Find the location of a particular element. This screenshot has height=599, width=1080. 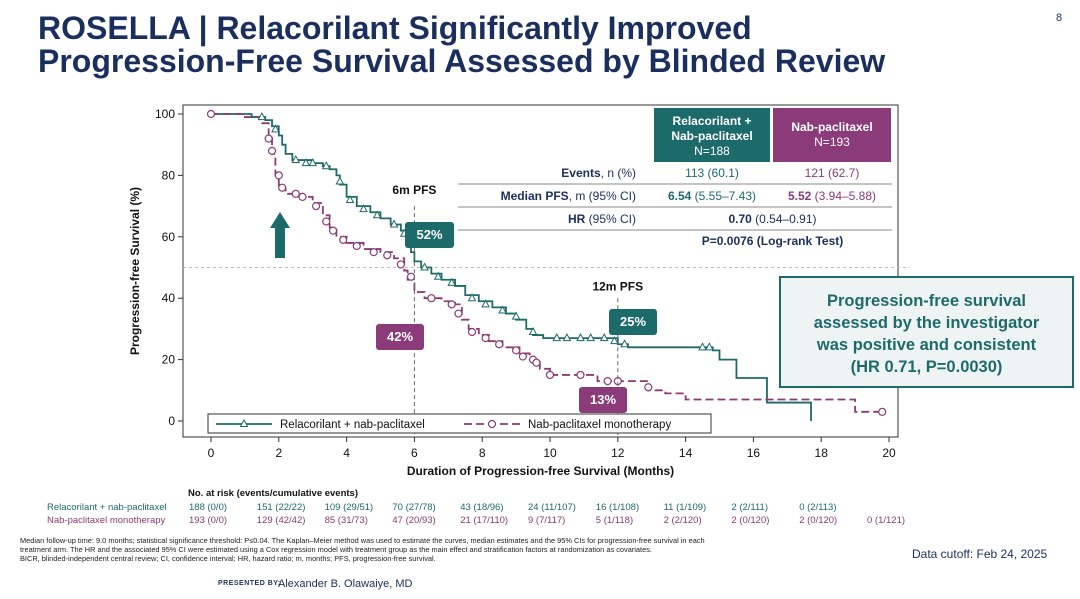

x-tick-label: 10 is located at coordinates (550, 453).